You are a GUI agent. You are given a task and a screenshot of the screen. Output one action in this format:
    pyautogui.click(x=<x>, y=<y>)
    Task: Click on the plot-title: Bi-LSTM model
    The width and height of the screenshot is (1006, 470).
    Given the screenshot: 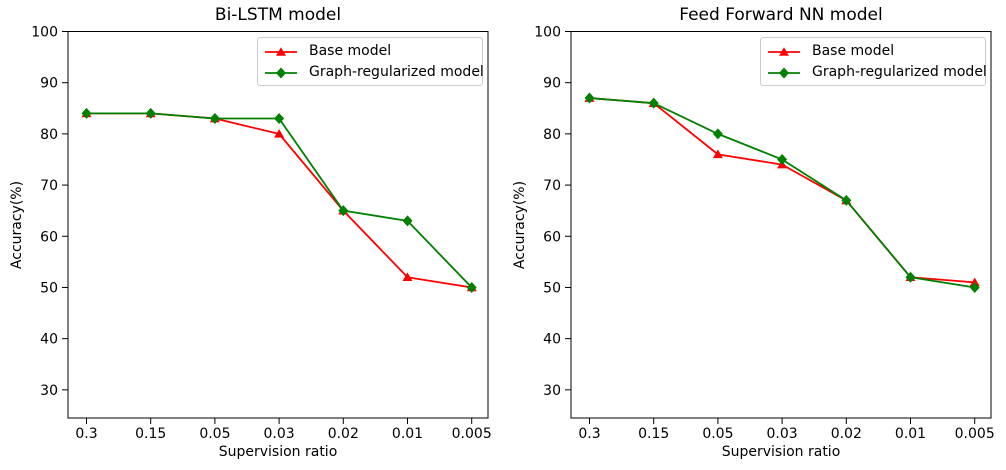 What is the action you would take?
    pyautogui.click(x=278, y=15)
    